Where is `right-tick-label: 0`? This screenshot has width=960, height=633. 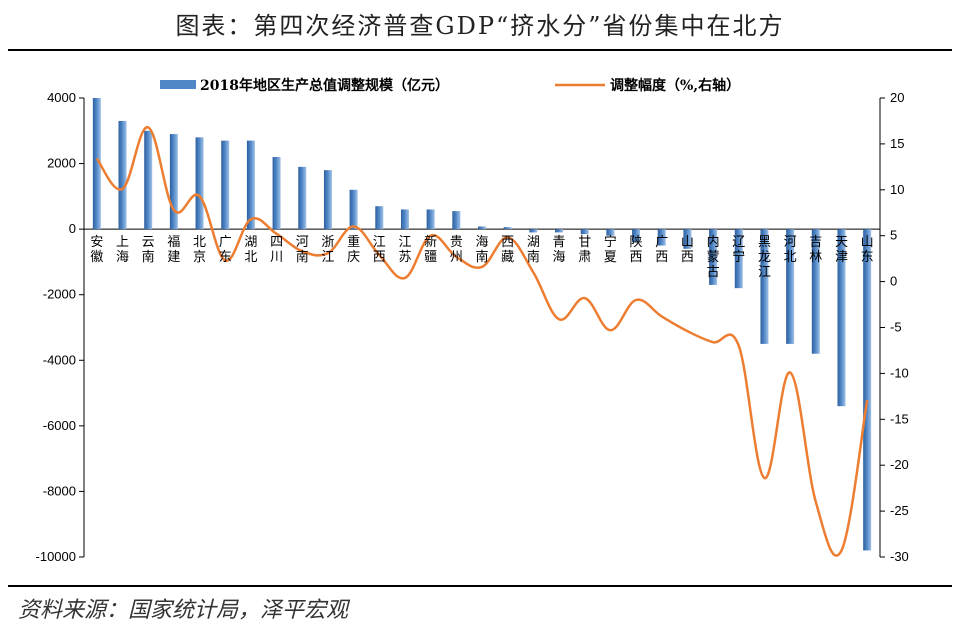
right-tick-label: 0 is located at coordinates (893, 281).